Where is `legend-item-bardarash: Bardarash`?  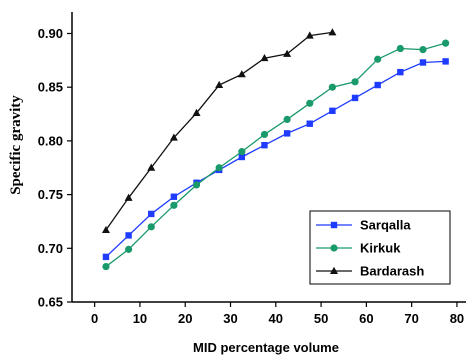
legend-item-bardarash: Bardarash is located at coordinates (370, 271).